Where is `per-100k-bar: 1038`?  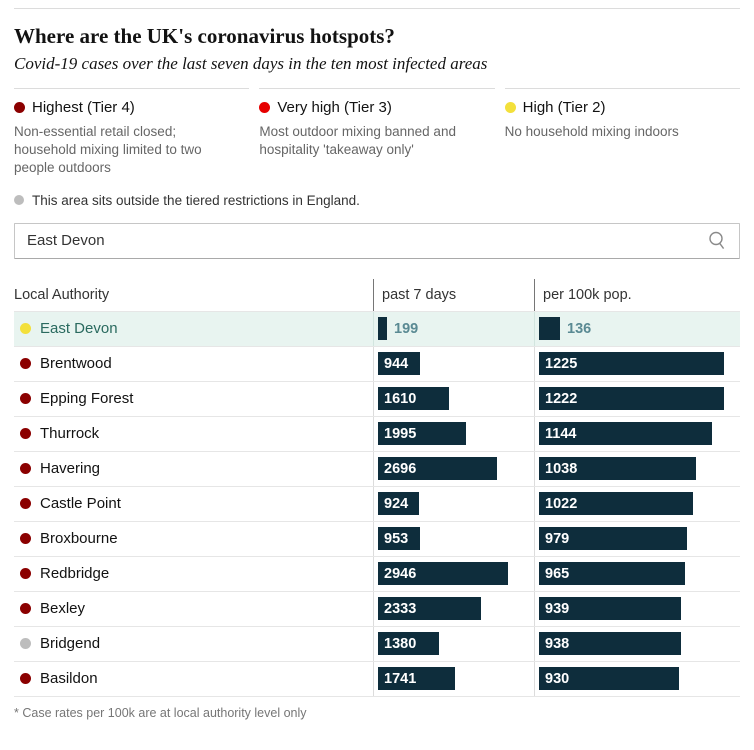 per-100k-bar: 1038 is located at coordinates (617, 469).